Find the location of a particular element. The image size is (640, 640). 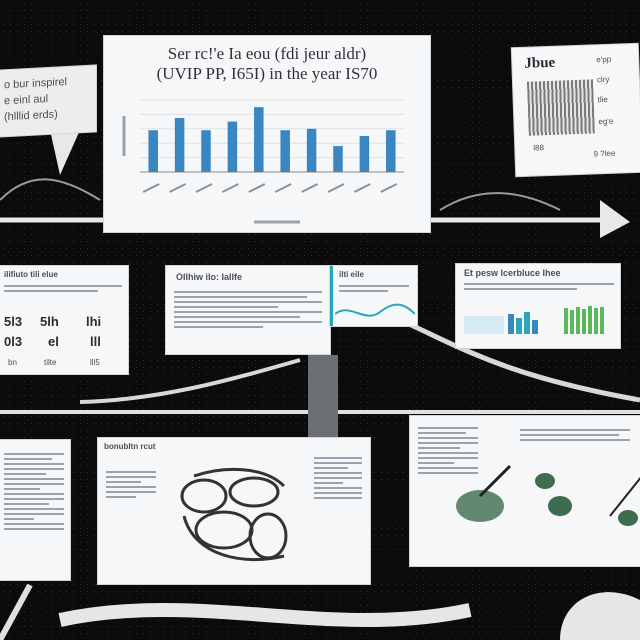

chart-title-line-1: Ser rc!'e Ia eou (fdi jeur aldr) is located at coordinates (267, 53).